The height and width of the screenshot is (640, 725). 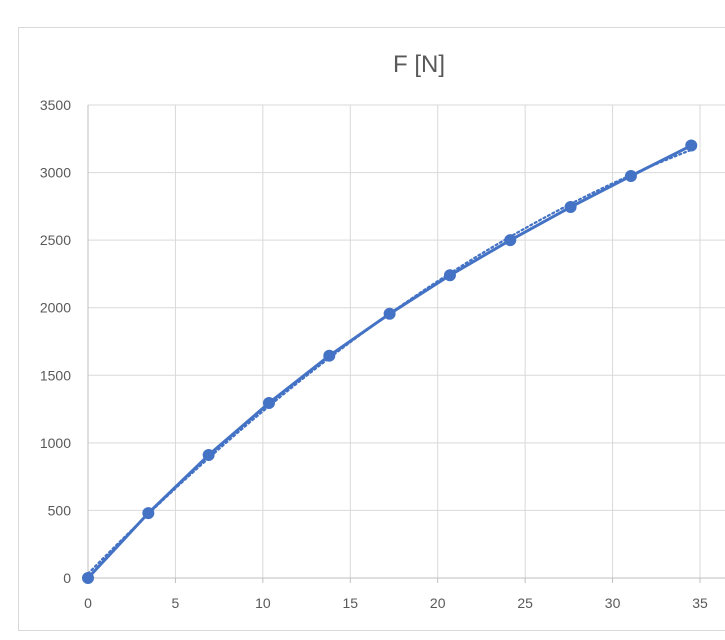 I want to click on y-tick-label-7: 3500, so click(x=55, y=105).